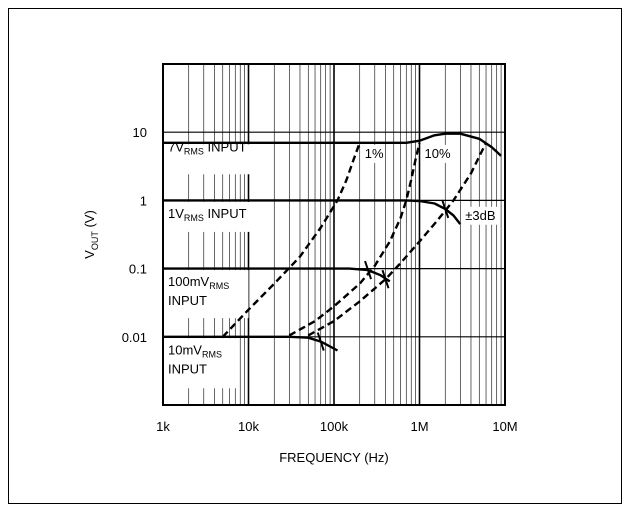  Describe the element at coordinates (334, 457) in the screenshot. I see `x-axis-label: FREQUENCY (Hz)` at that location.